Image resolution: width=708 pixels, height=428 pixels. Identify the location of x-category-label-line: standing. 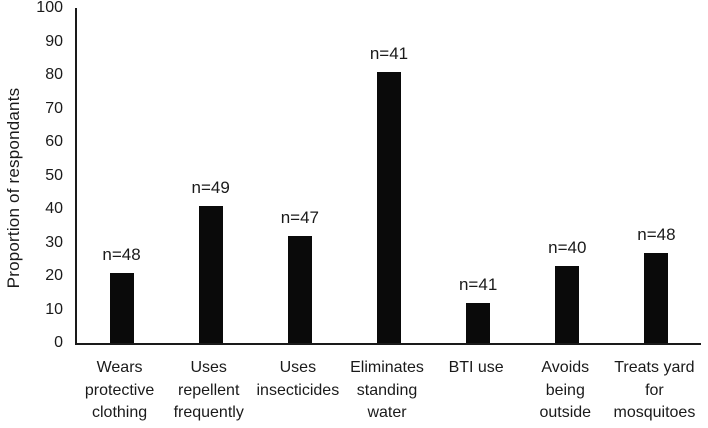
(387, 390).